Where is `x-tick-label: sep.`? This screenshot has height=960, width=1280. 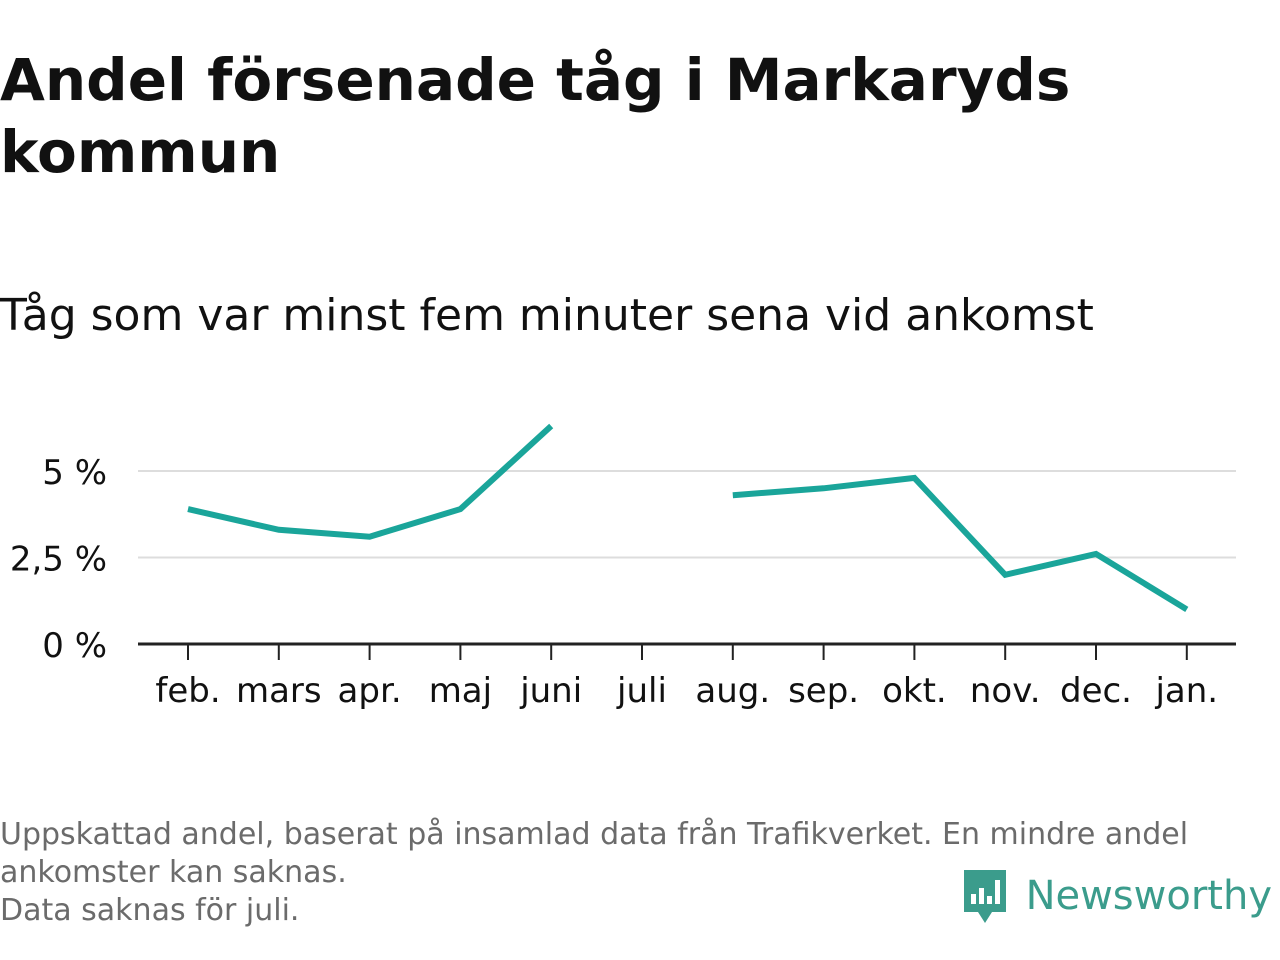
x-tick-label: sep. is located at coordinates (823, 691).